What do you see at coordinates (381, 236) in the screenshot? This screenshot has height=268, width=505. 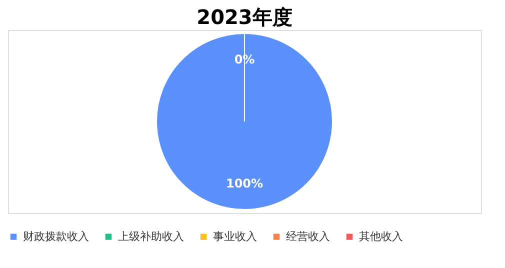 I see `legend-label: 其他收入` at bounding box center [381, 236].